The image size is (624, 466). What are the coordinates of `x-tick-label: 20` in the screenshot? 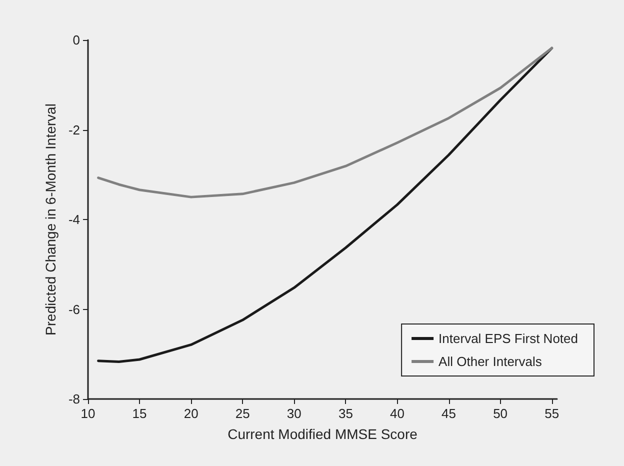 It's located at (191, 413).